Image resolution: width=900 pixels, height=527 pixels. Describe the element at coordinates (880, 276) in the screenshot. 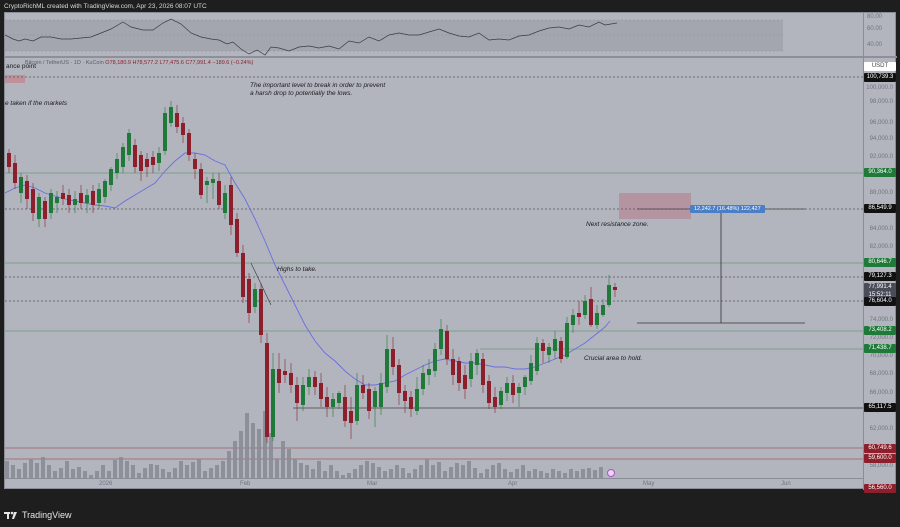

I see `price-label-79127: 79,127.3` at that location.